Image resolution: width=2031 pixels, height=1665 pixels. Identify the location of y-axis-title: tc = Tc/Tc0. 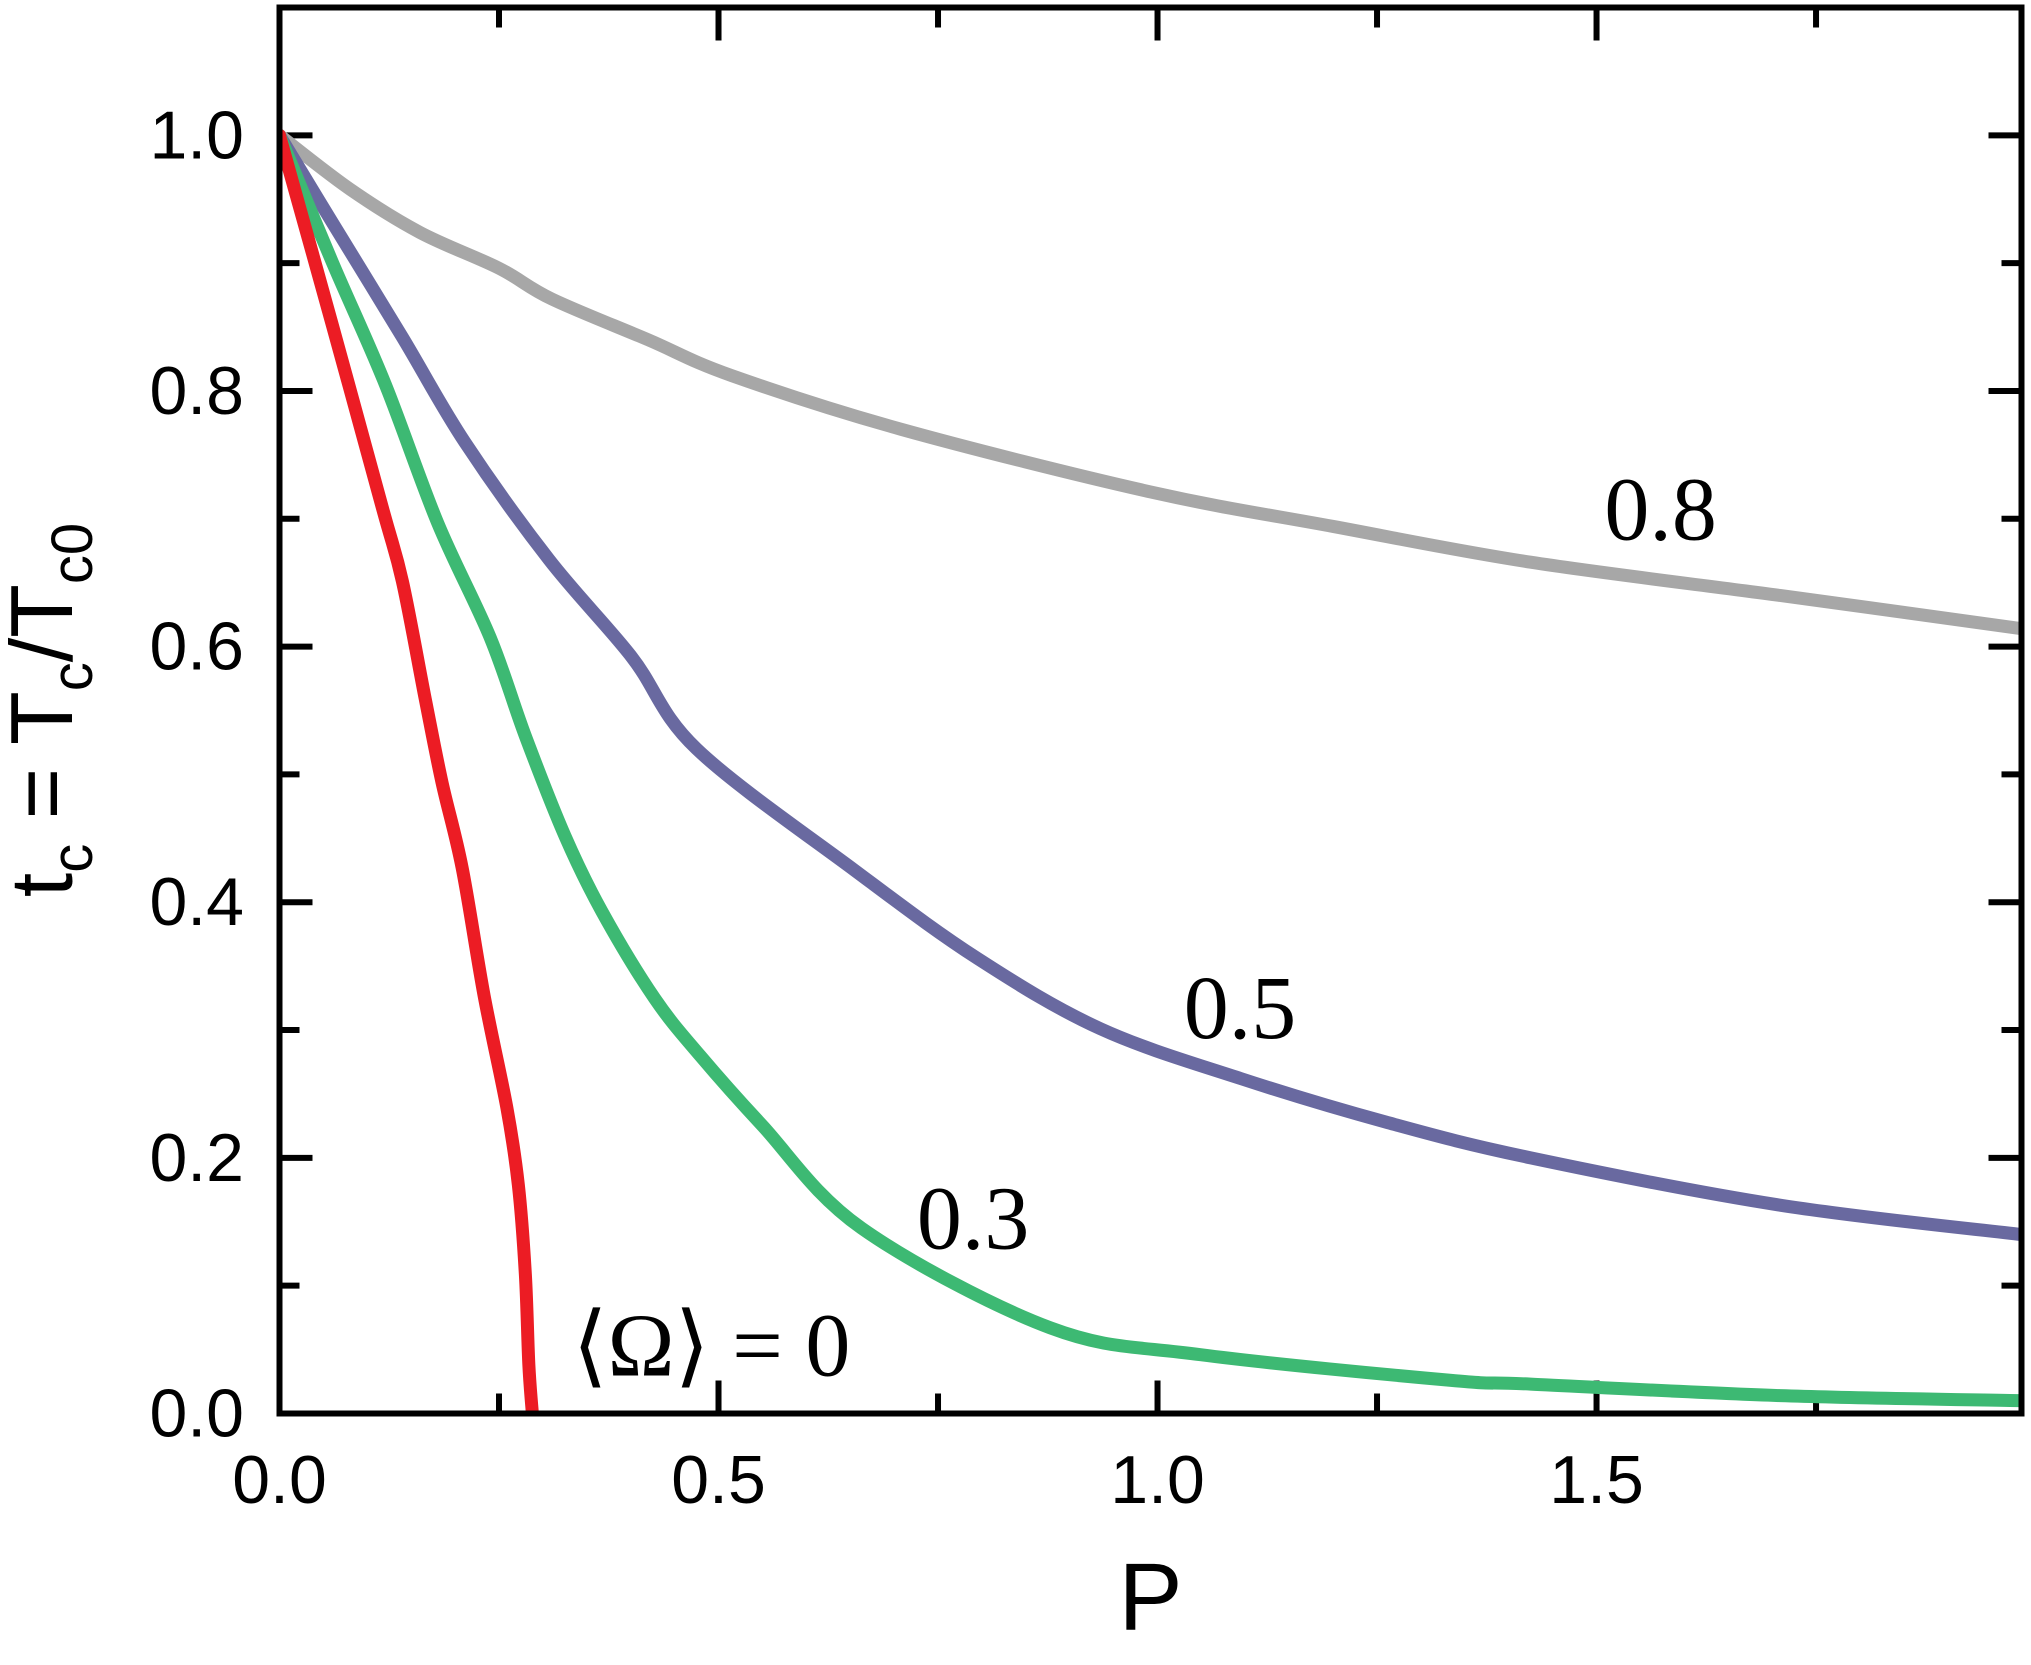
(52, 710).